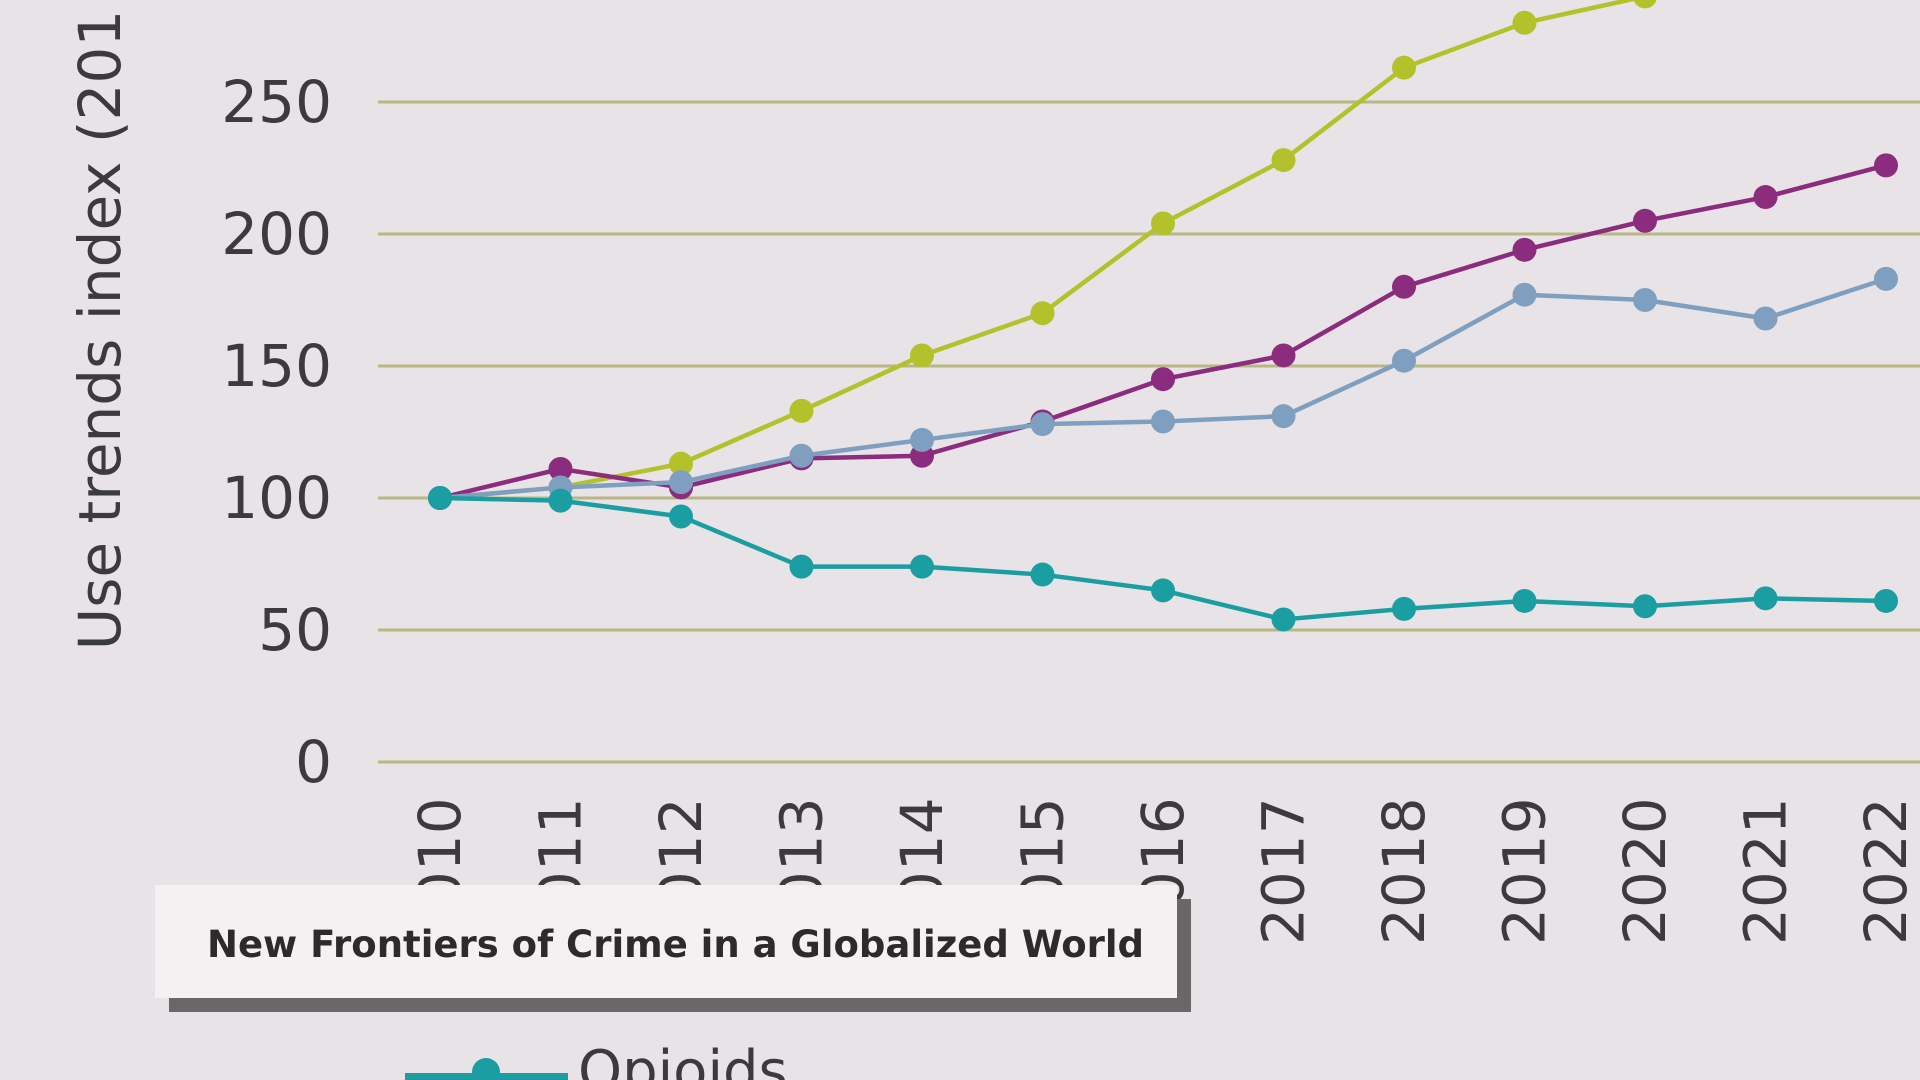 Image resolution: width=1920 pixels, height=1080 pixels. What do you see at coordinates (1766, 871) in the screenshot?
I see `x-tick-label: 2021` at bounding box center [1766, 871].